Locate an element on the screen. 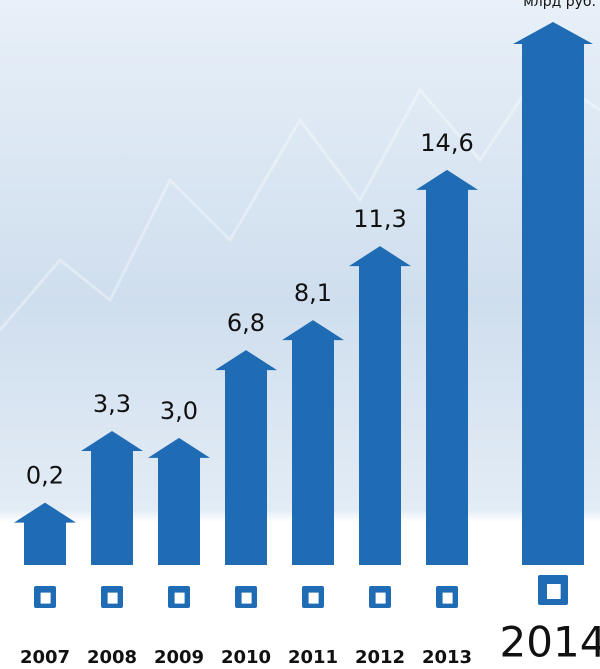 The width and height of the screenshot is (600, 669). x-tick-label: 2010 is located at coordinates (246, 657).